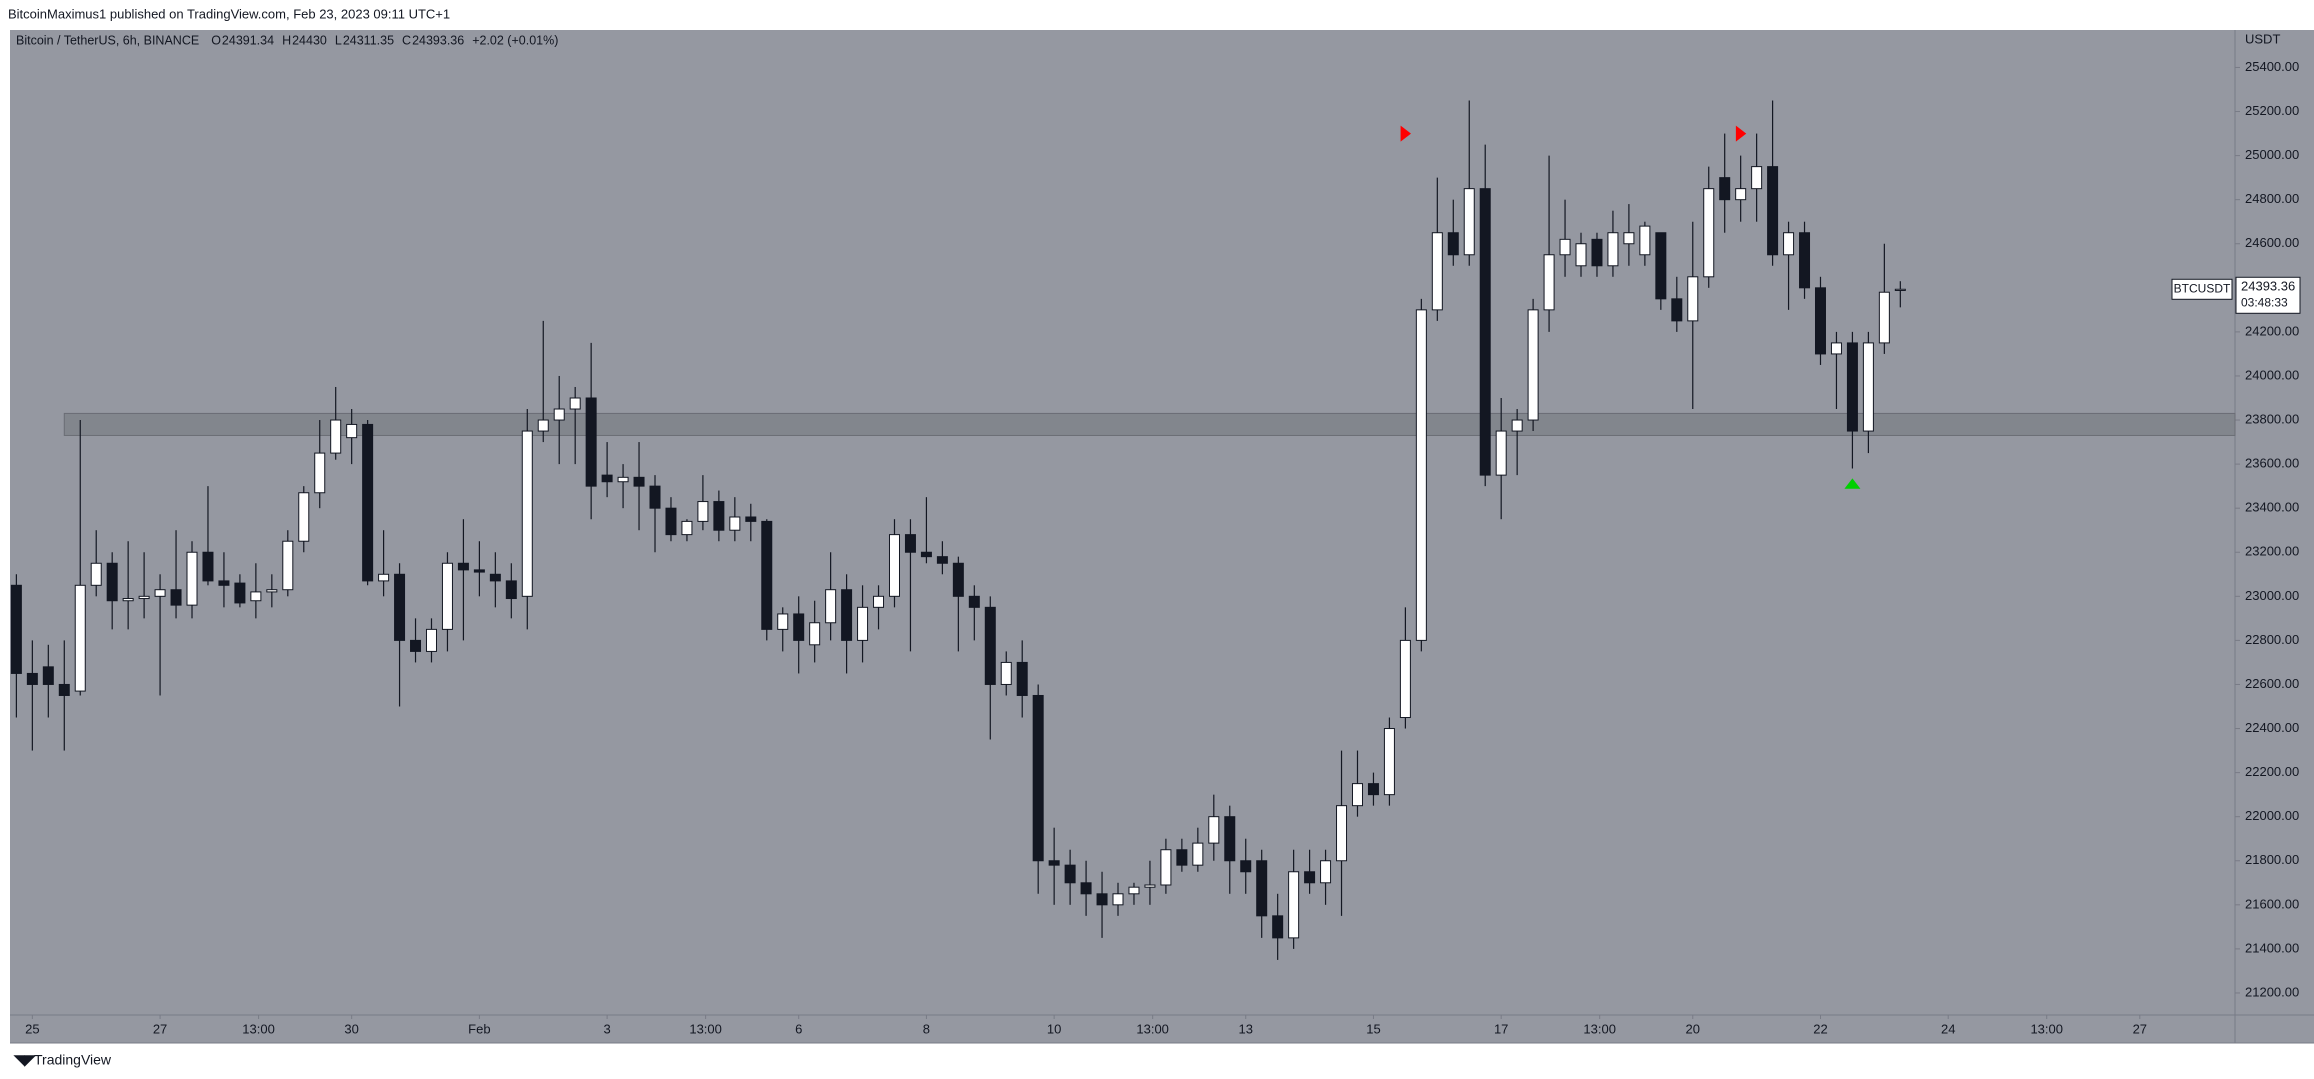  I want to click on y-tick-label: 21800.00, so click(2272, 859).